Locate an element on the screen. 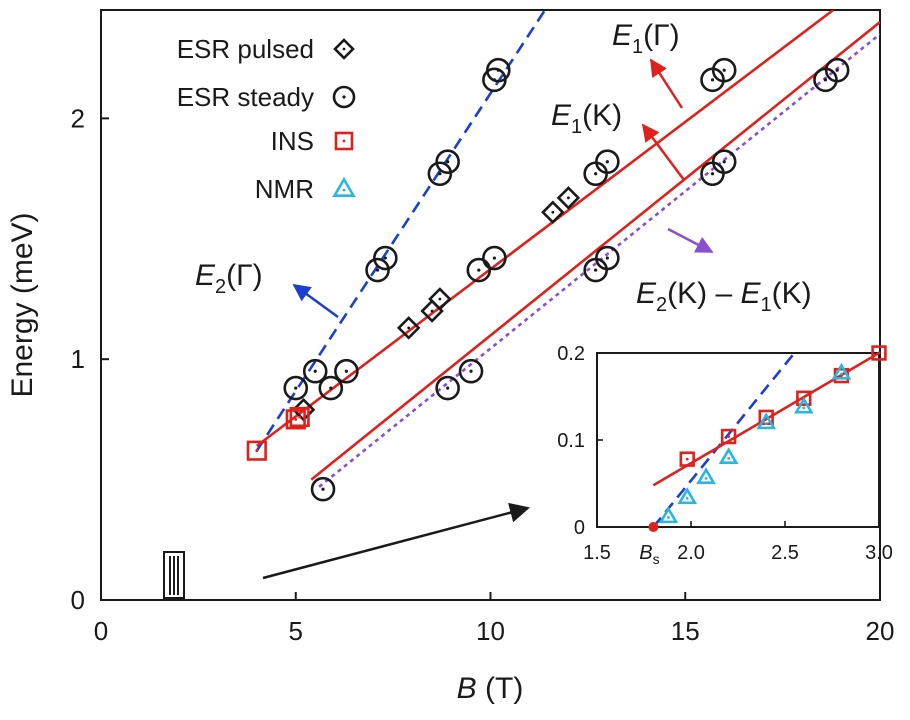 Image resolution: width=910 pixels, height=720 pixels. inset-axis-ticks: 1.5 2.0 2.5 3.0 0 0.1 0.2 Bs is located at coordinates (725, 455).